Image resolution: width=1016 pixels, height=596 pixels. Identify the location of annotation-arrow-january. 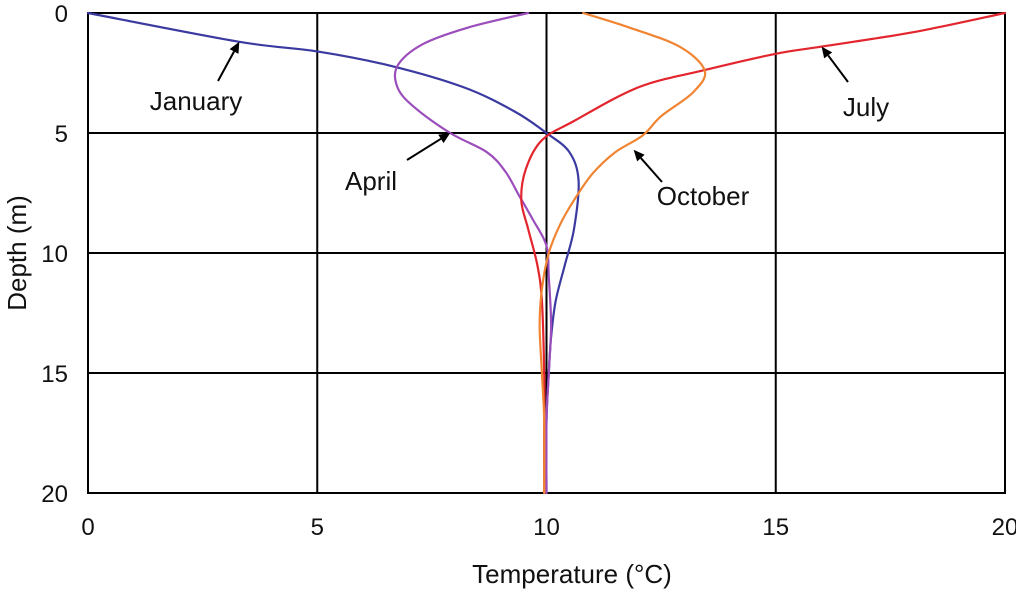
(226, 66).